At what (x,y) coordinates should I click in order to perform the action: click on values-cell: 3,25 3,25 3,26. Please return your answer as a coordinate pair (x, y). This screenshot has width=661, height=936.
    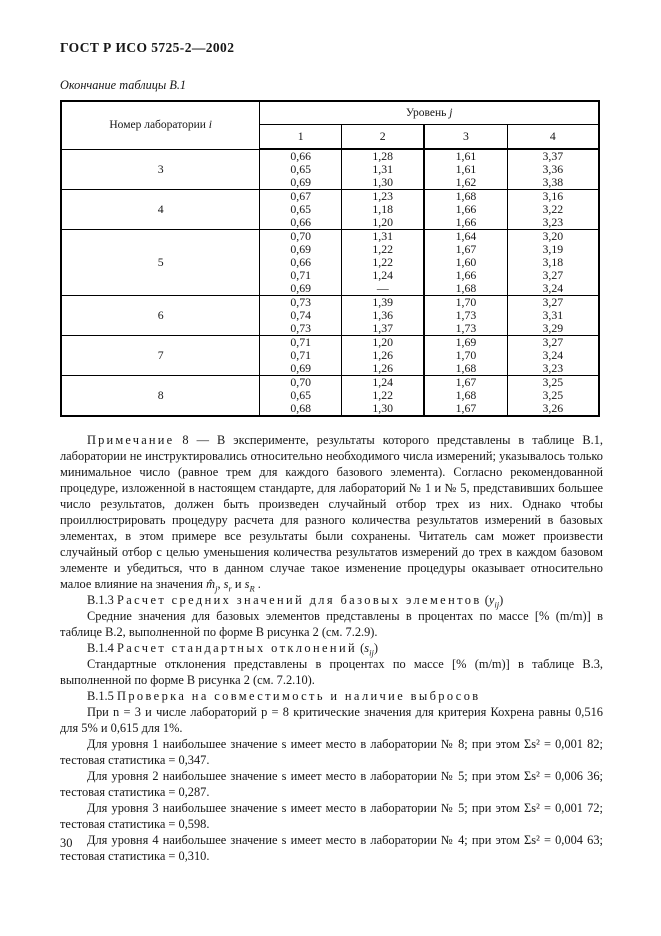
    Looking at the image, I should click on (553, 396).